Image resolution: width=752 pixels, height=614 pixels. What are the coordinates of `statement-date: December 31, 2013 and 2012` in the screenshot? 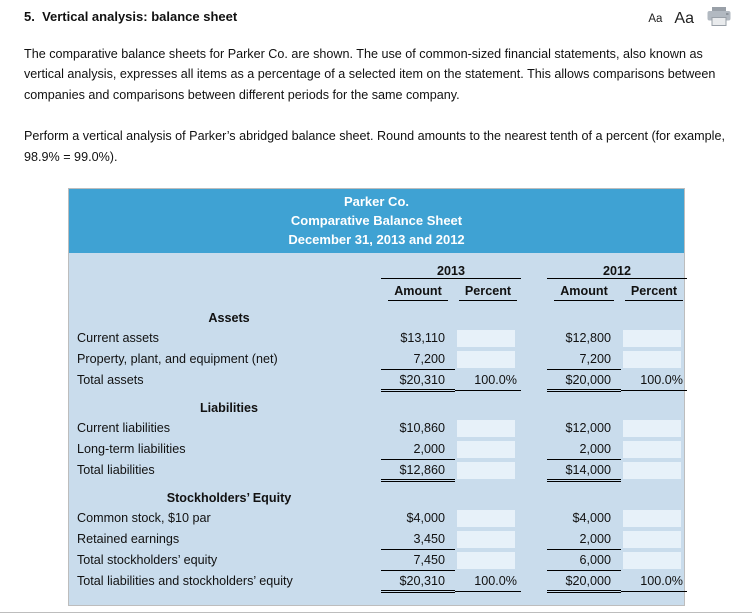 It's located at (376, 239).